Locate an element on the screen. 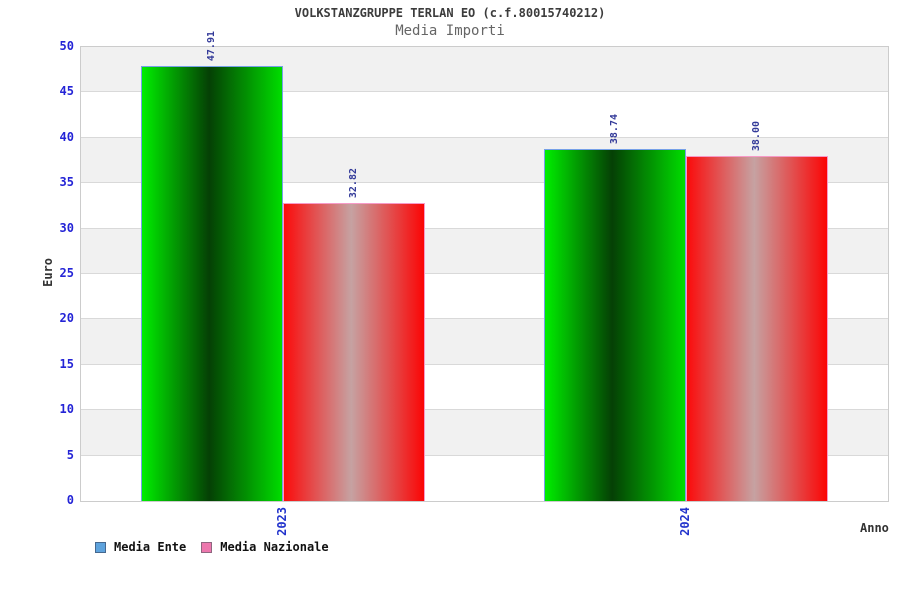 The width and height of the screenshot is (900, 600). y-tick-label: 5 is located at coordinates (70, 455).